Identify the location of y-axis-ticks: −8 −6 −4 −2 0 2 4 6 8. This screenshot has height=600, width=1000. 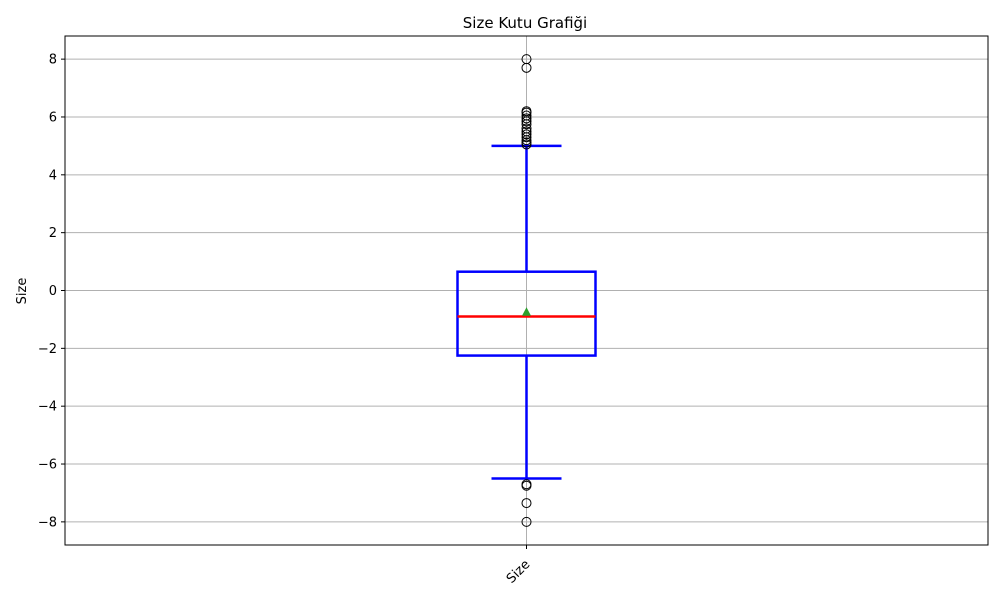
(51, 291).